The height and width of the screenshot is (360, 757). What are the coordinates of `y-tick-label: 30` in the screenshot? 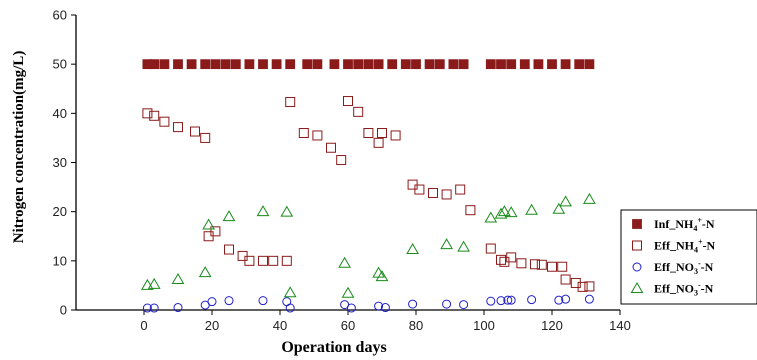 It's located at (60, 162).